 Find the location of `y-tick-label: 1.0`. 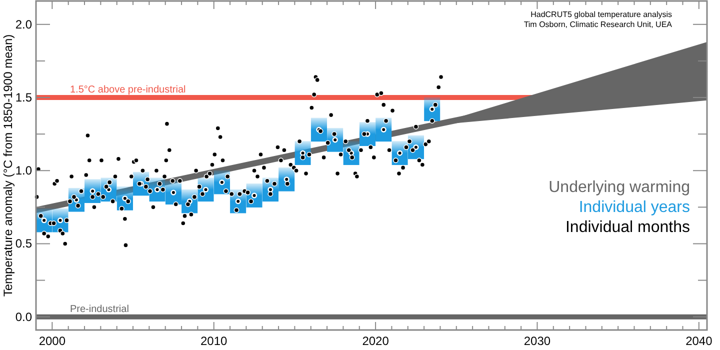

y-tick-label: 1.0 is located at coordinates (23, 171).